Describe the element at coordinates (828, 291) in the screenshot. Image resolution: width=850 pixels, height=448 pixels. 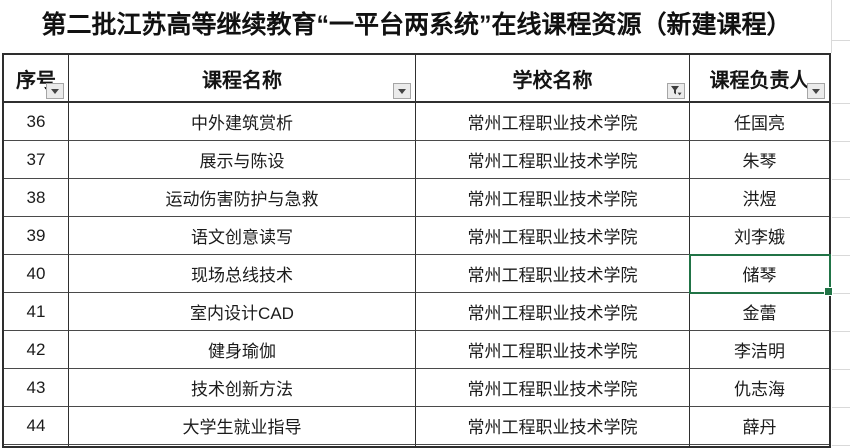
I see `fill-handle` at that location.